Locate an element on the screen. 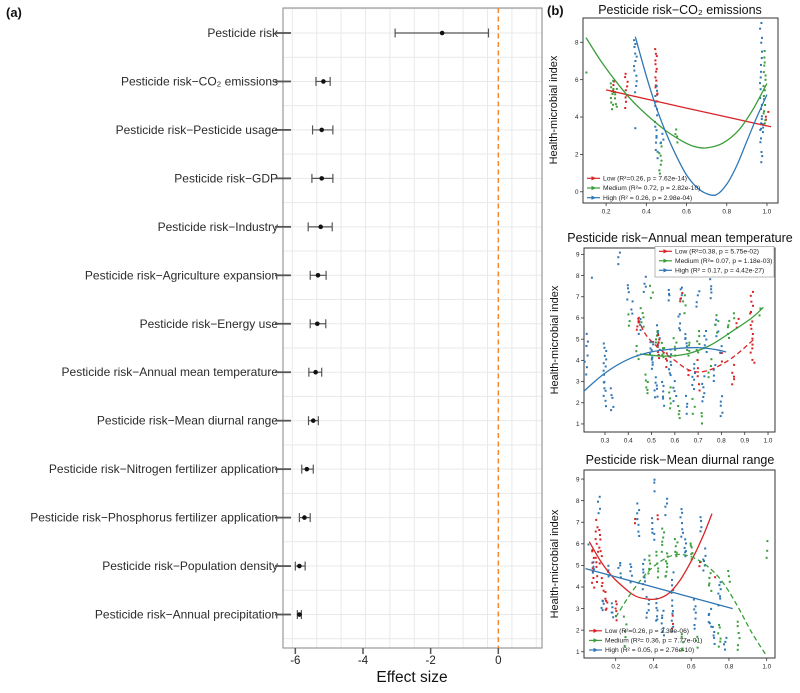 The width and height of the screenshot is (800, 693). svg-text: -2 is located at coordinates (431, 661).